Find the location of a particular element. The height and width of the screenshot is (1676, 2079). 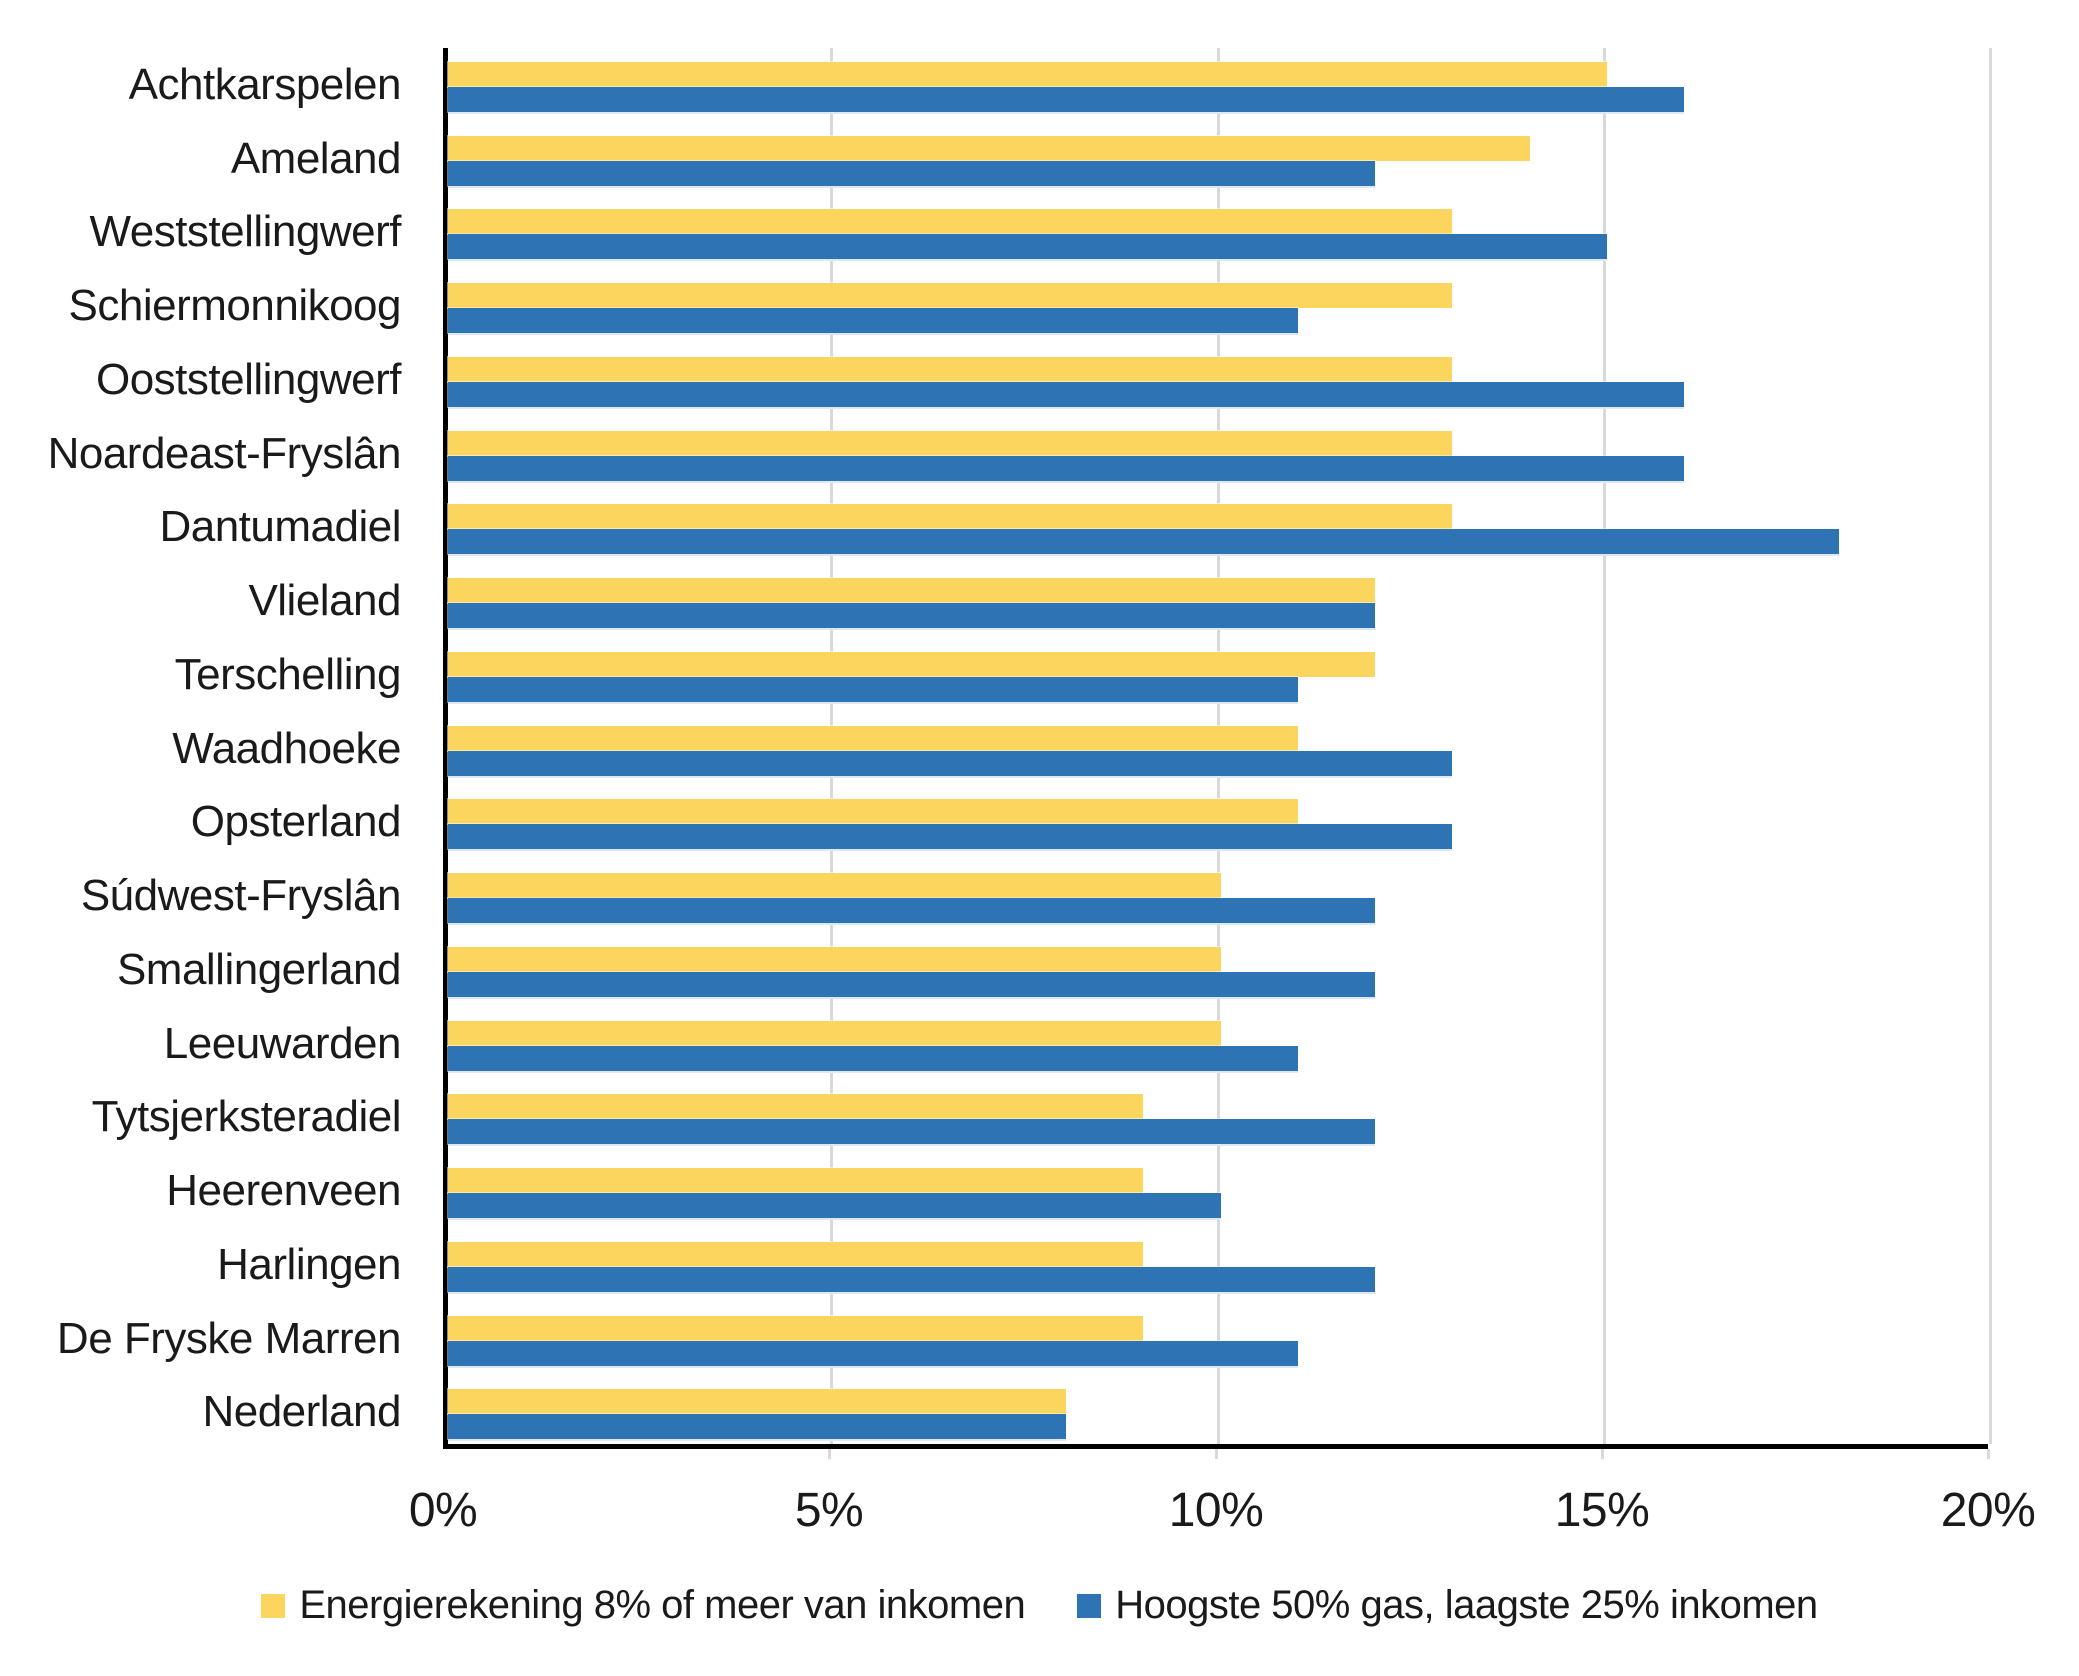

category-label-noardeast-frysl-n: Noardeast-Fryslân is located at coordinates (224, 453).